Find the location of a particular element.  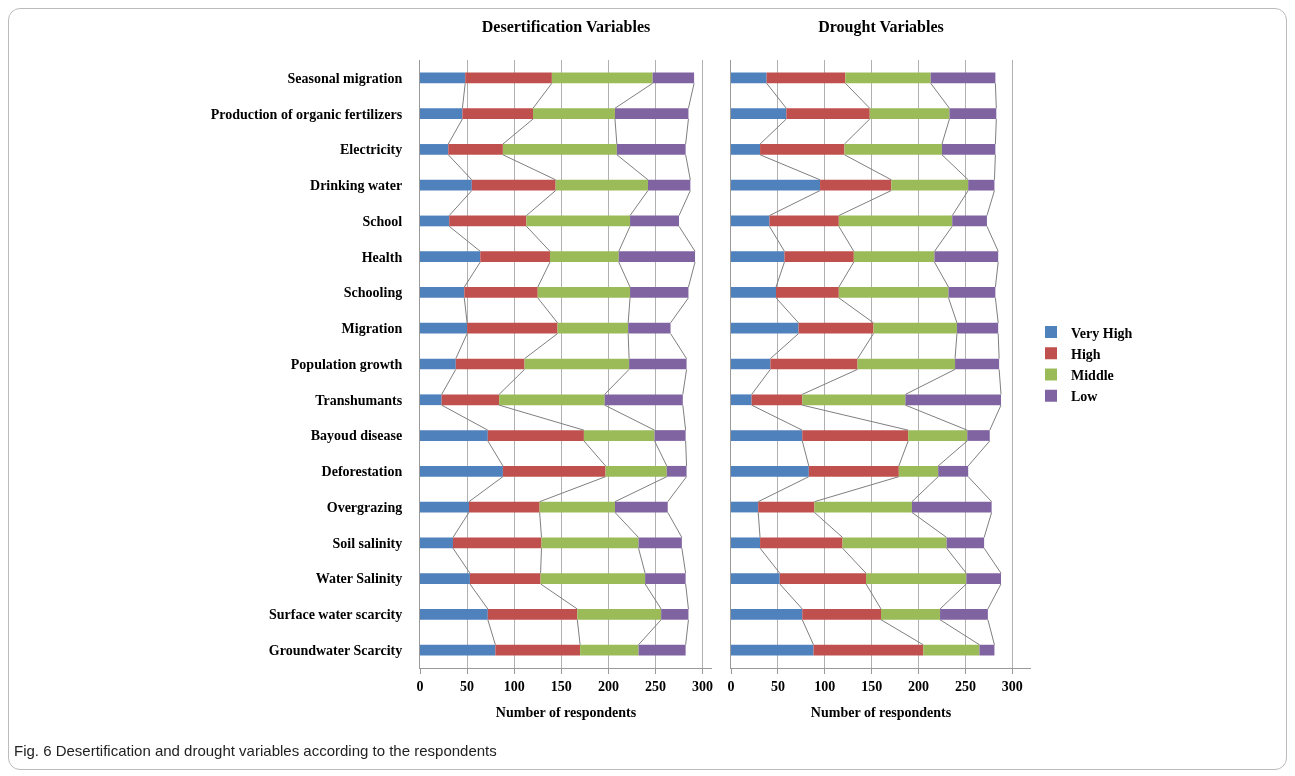

y-tick-label: Deforestation is located at coordinates (362, 472).